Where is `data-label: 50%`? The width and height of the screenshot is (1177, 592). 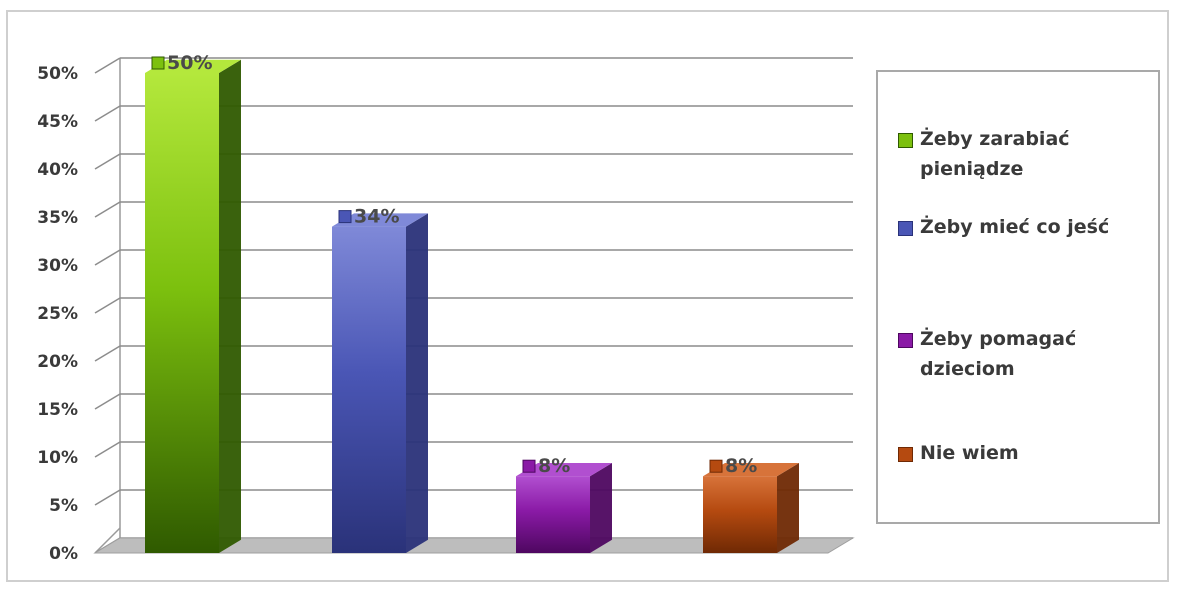
data-label: 50% is located at coordinates (181, 63).